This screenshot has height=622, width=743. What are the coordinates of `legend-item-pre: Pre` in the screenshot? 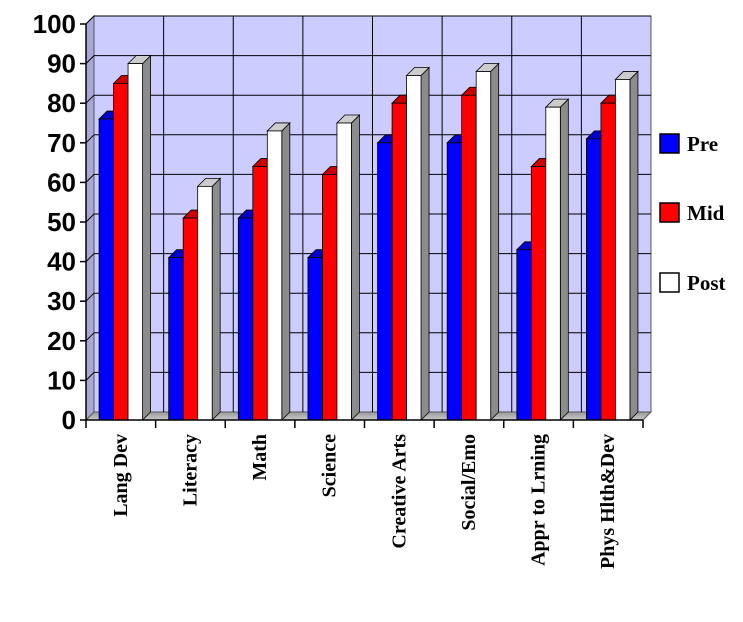 It's located at (688, 144).